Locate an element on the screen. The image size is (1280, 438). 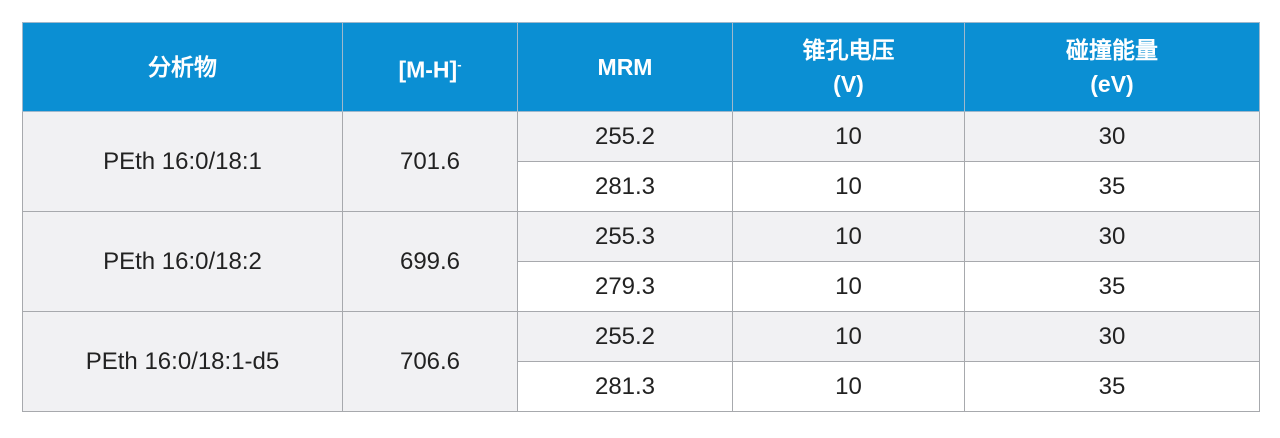
value-cell: 279.3 is located at coordinates (625, 286).